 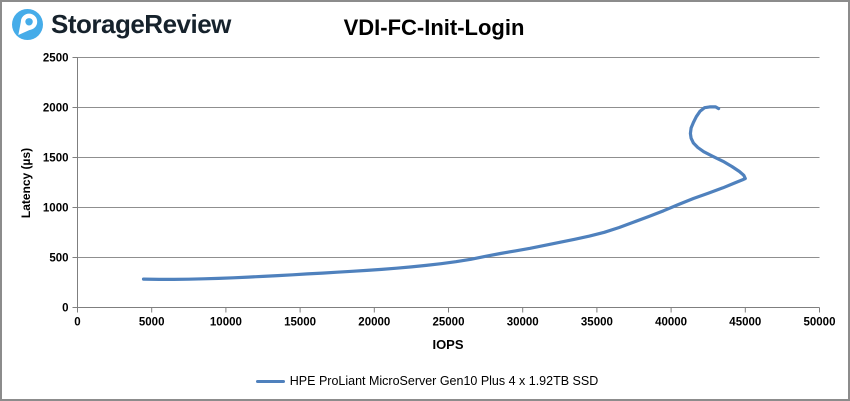 I want to click on chart-title: VDI-FC-Init-Login, so click(x=434, y=27).